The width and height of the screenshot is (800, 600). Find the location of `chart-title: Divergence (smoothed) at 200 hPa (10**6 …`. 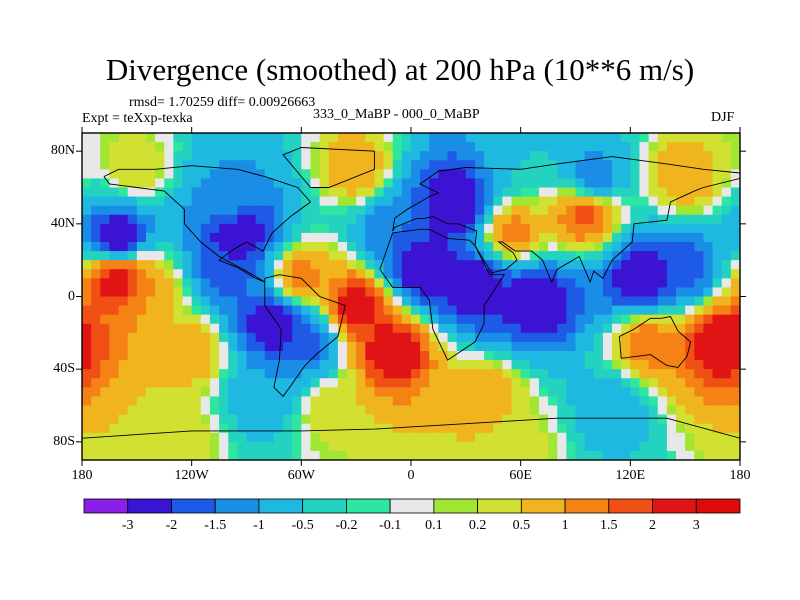

chart-title: Divergence (smoothed) at 200 hPa (10**6 … is located at coordinates (400, 69).